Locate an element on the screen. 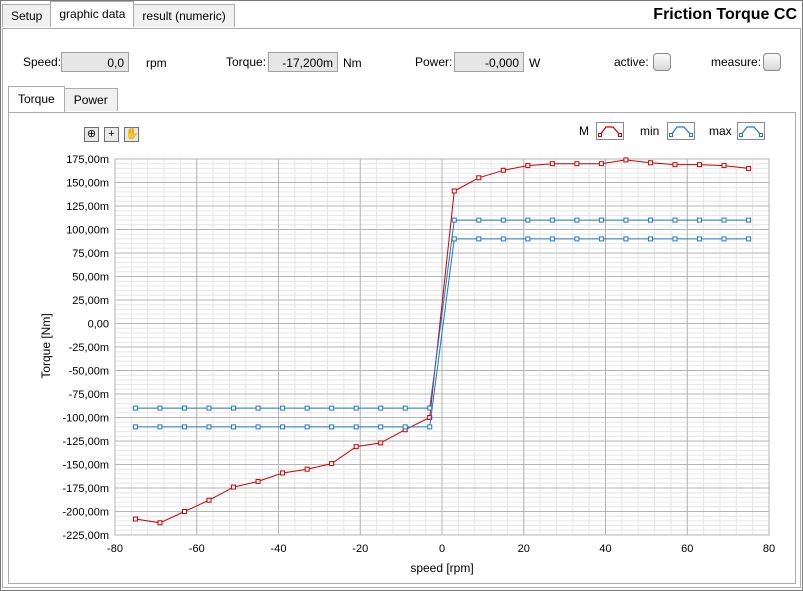 This screenshot has width=803, height=591. app-title: Friction Torque CC is located at coordinates (725, 14).